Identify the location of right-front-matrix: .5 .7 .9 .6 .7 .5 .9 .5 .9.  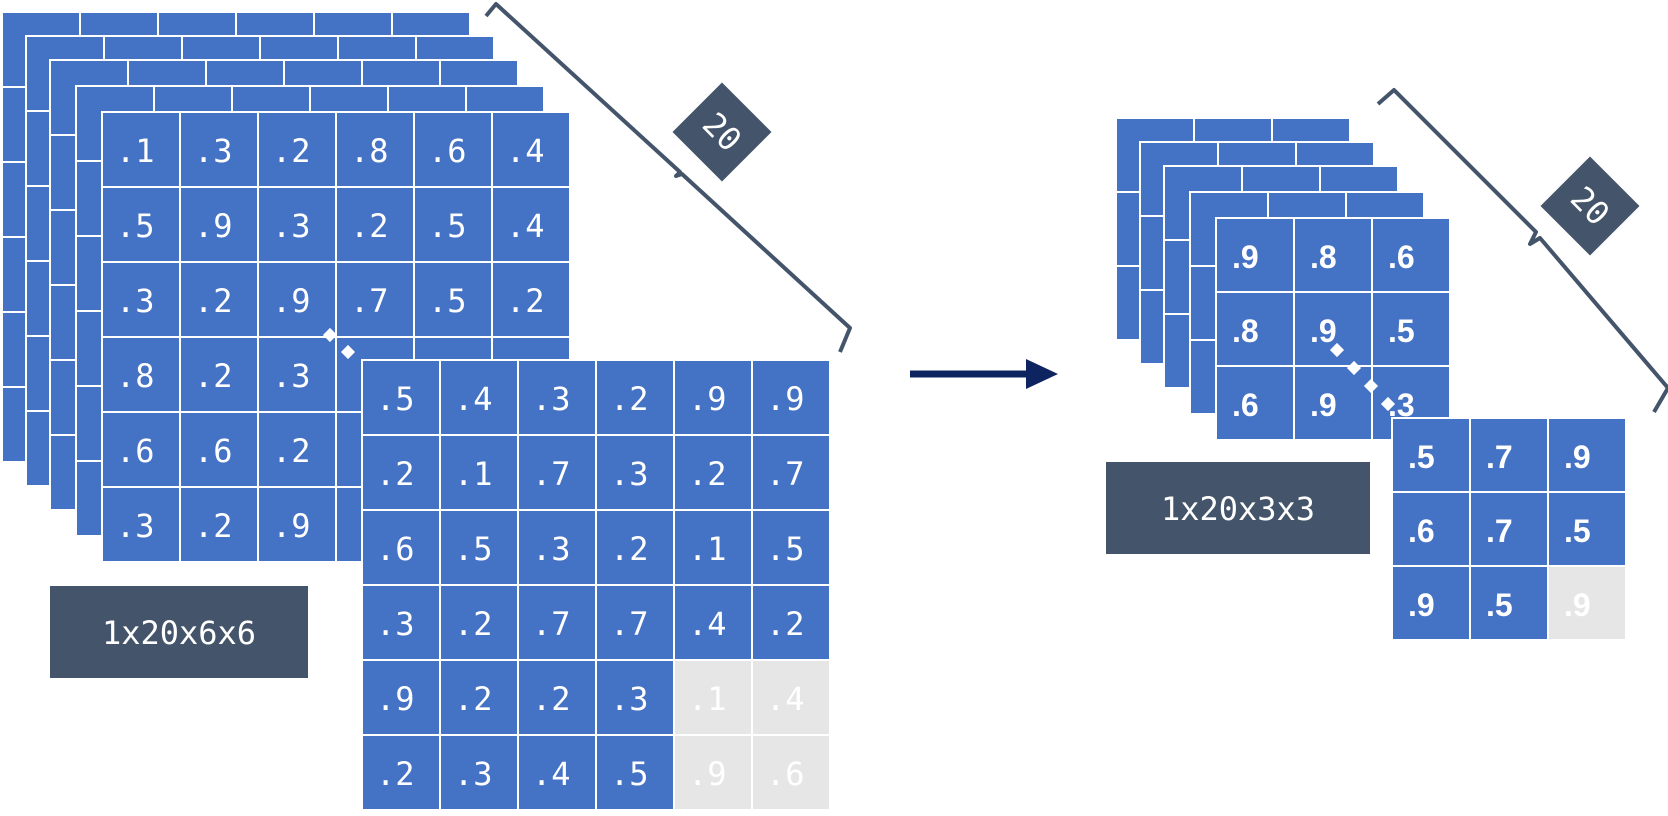
(1509, 529).